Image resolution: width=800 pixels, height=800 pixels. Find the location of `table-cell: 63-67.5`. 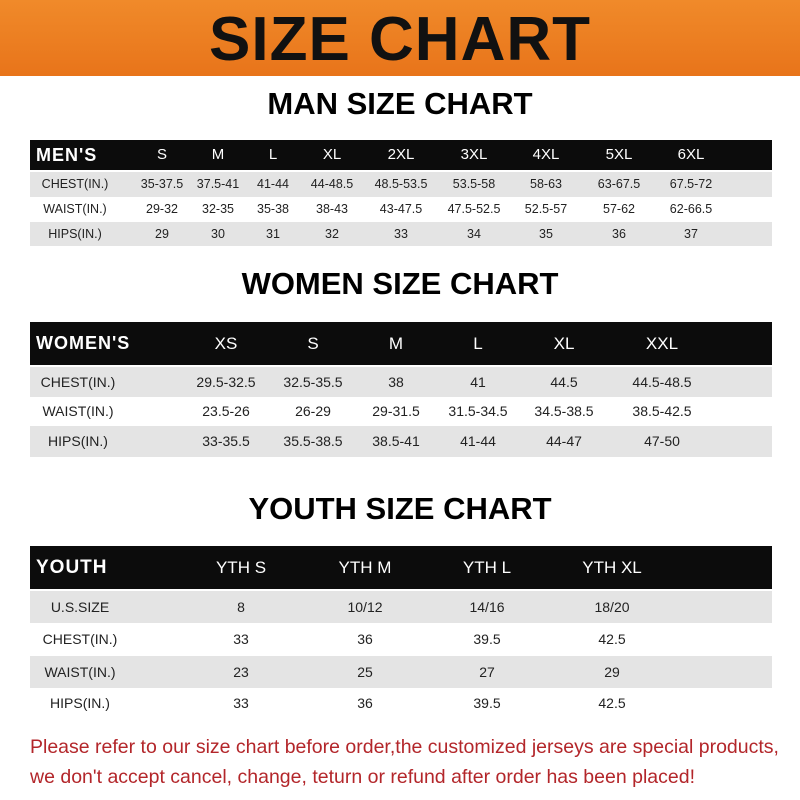

table-cell: 63-67.5 is located at coordinates (619, 184).